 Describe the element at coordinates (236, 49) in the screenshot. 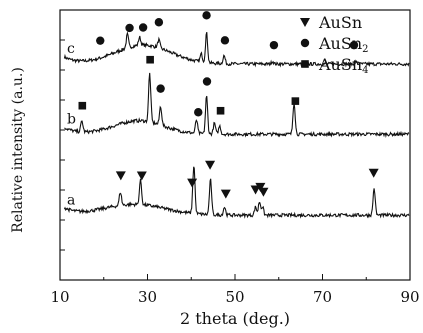

I see `series-c-line` at that location.